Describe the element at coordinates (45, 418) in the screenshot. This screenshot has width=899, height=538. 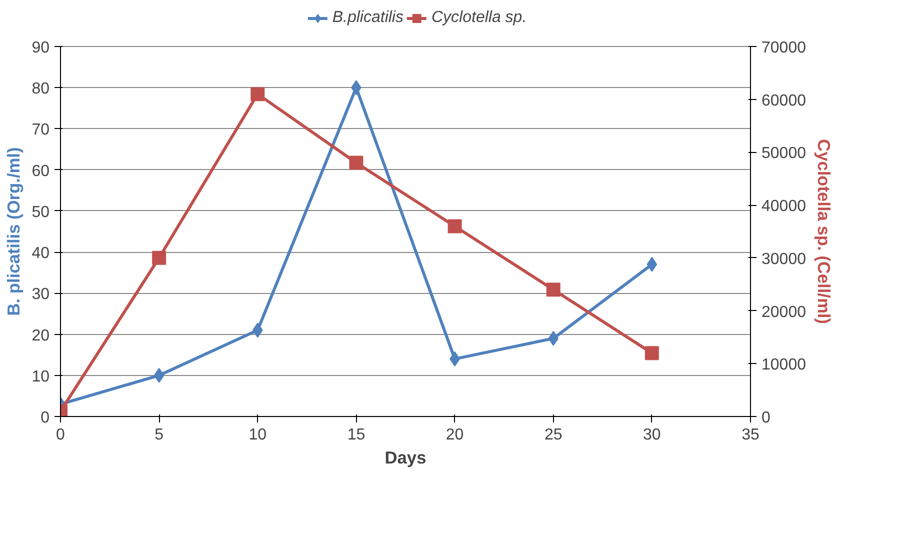
I see `y-tick-label: 0` at that location.